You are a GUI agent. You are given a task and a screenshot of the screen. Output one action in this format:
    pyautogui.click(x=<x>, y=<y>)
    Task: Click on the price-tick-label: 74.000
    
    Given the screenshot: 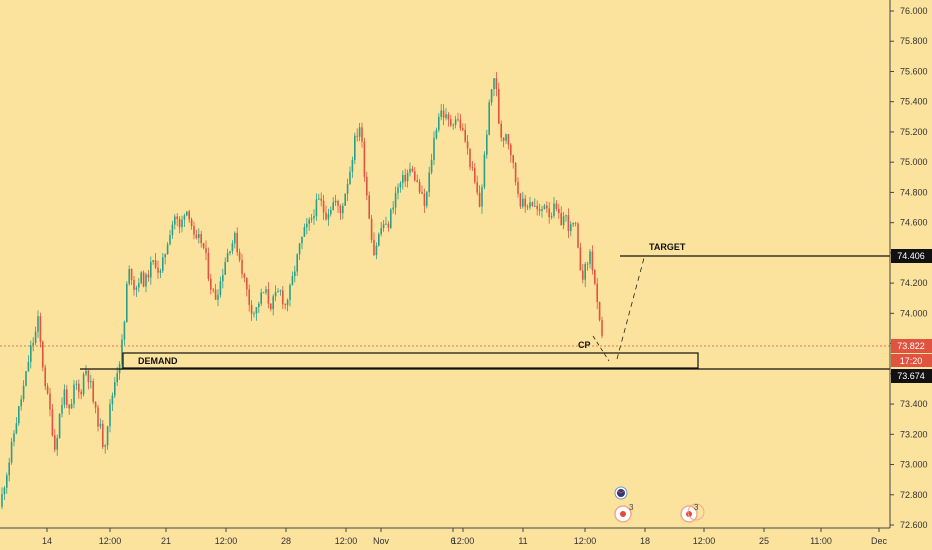 What is the action you would take?
    pyautogui.click(x=914, y=313)
    